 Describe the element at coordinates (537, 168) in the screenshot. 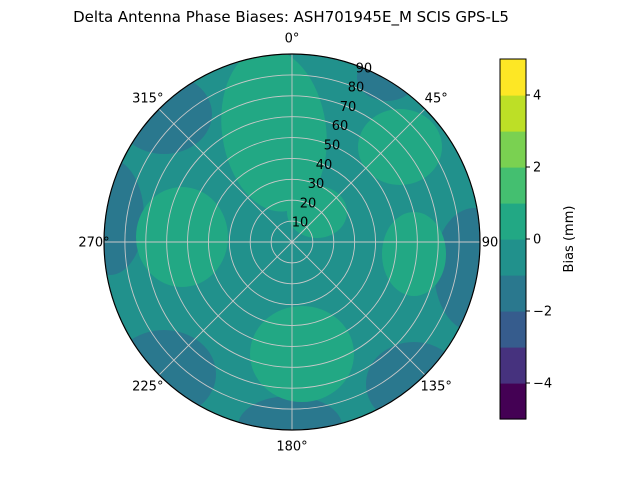

I see `colorbar-tick-label: 2` at that location.